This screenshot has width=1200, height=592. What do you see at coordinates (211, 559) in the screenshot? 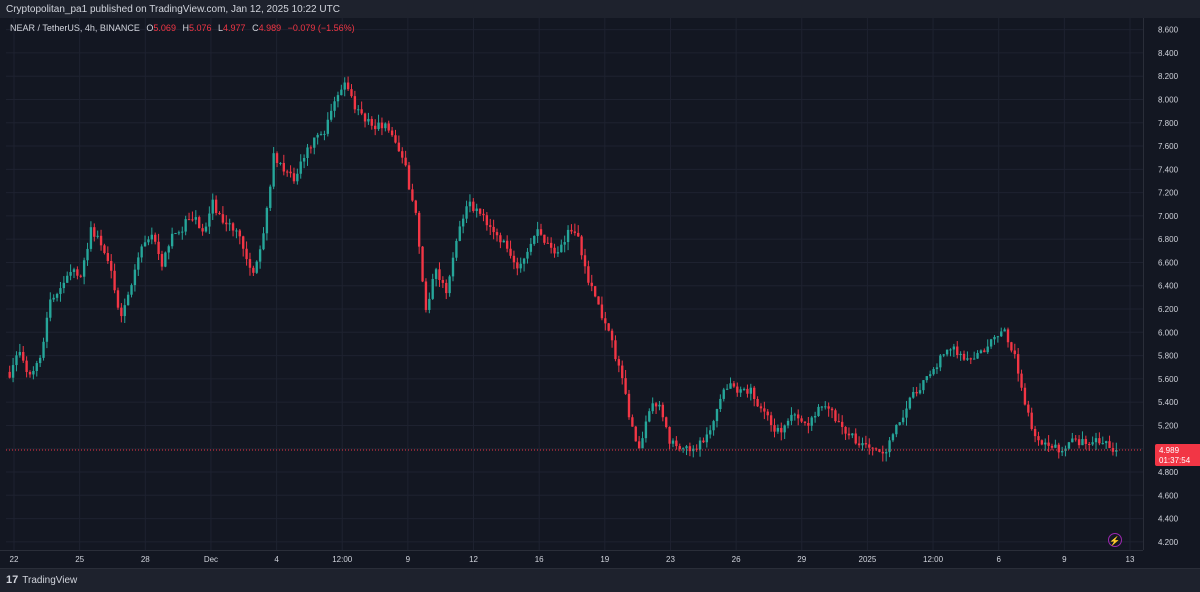
I see `x-tick-label: Dec` at bounding box center [211, 559].